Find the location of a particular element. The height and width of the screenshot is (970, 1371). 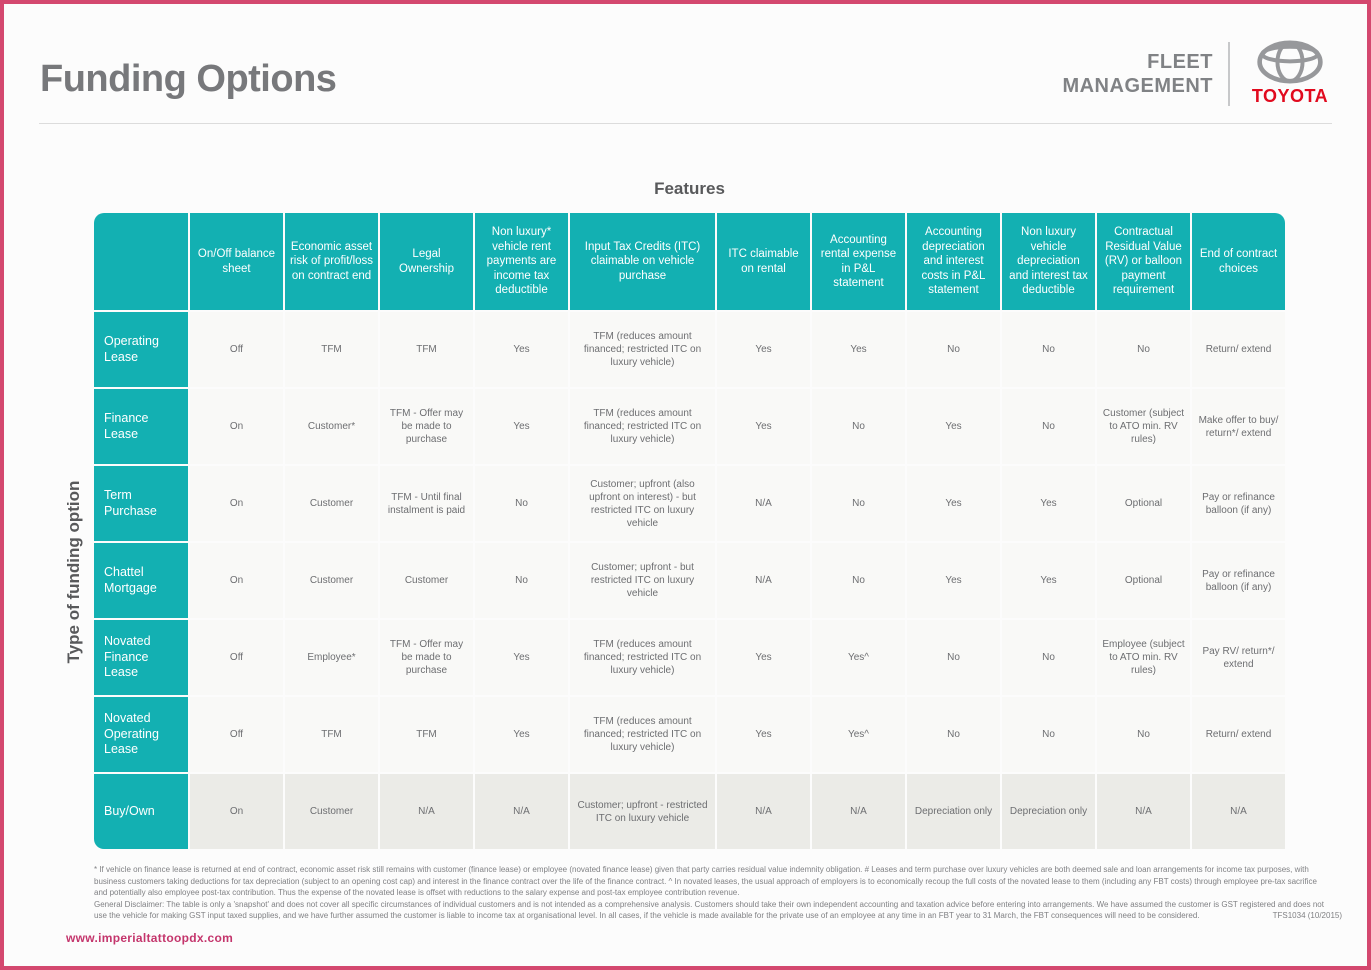

document-code: TFS1034 (10/2015) is located at coordinates (1307, 915).